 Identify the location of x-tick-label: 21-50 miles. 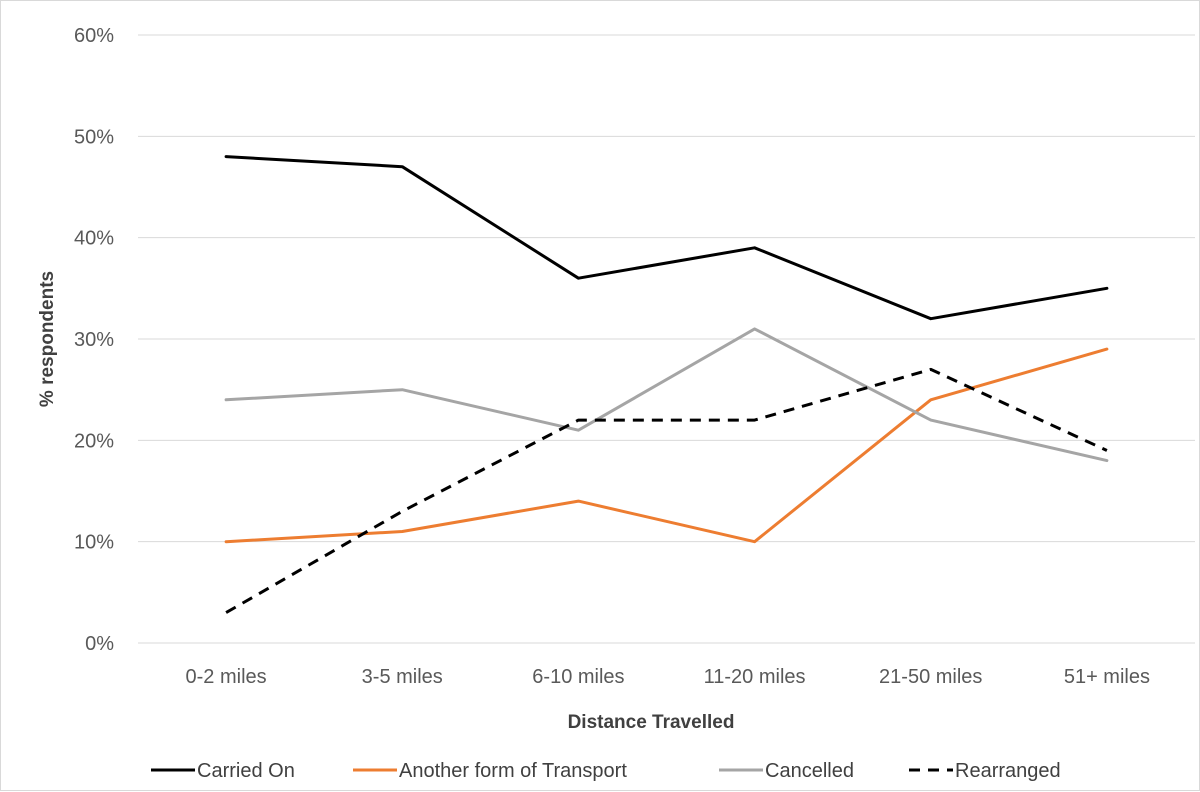
(930, 677).